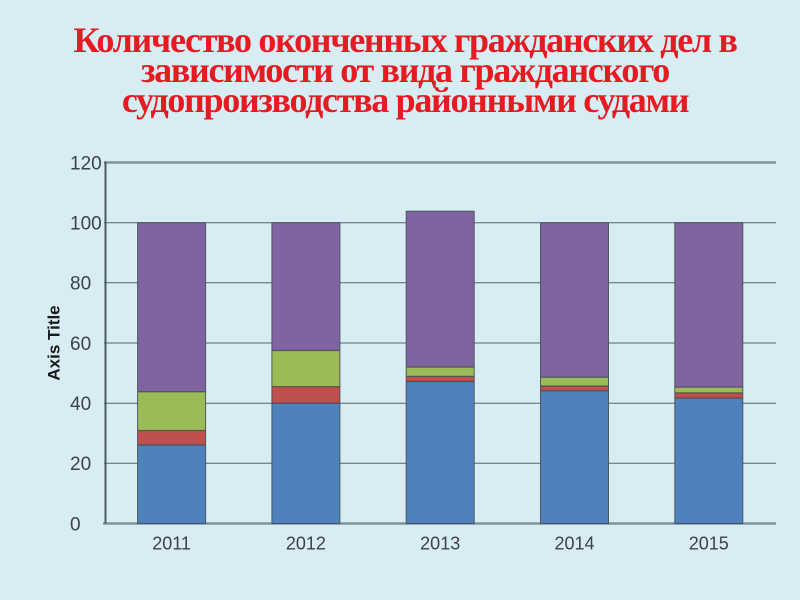 This screenshot has height=600, width=800. Describe the element at coordinates (574, 544) in the screenshot. I see `svg-text: 2014` at that location.